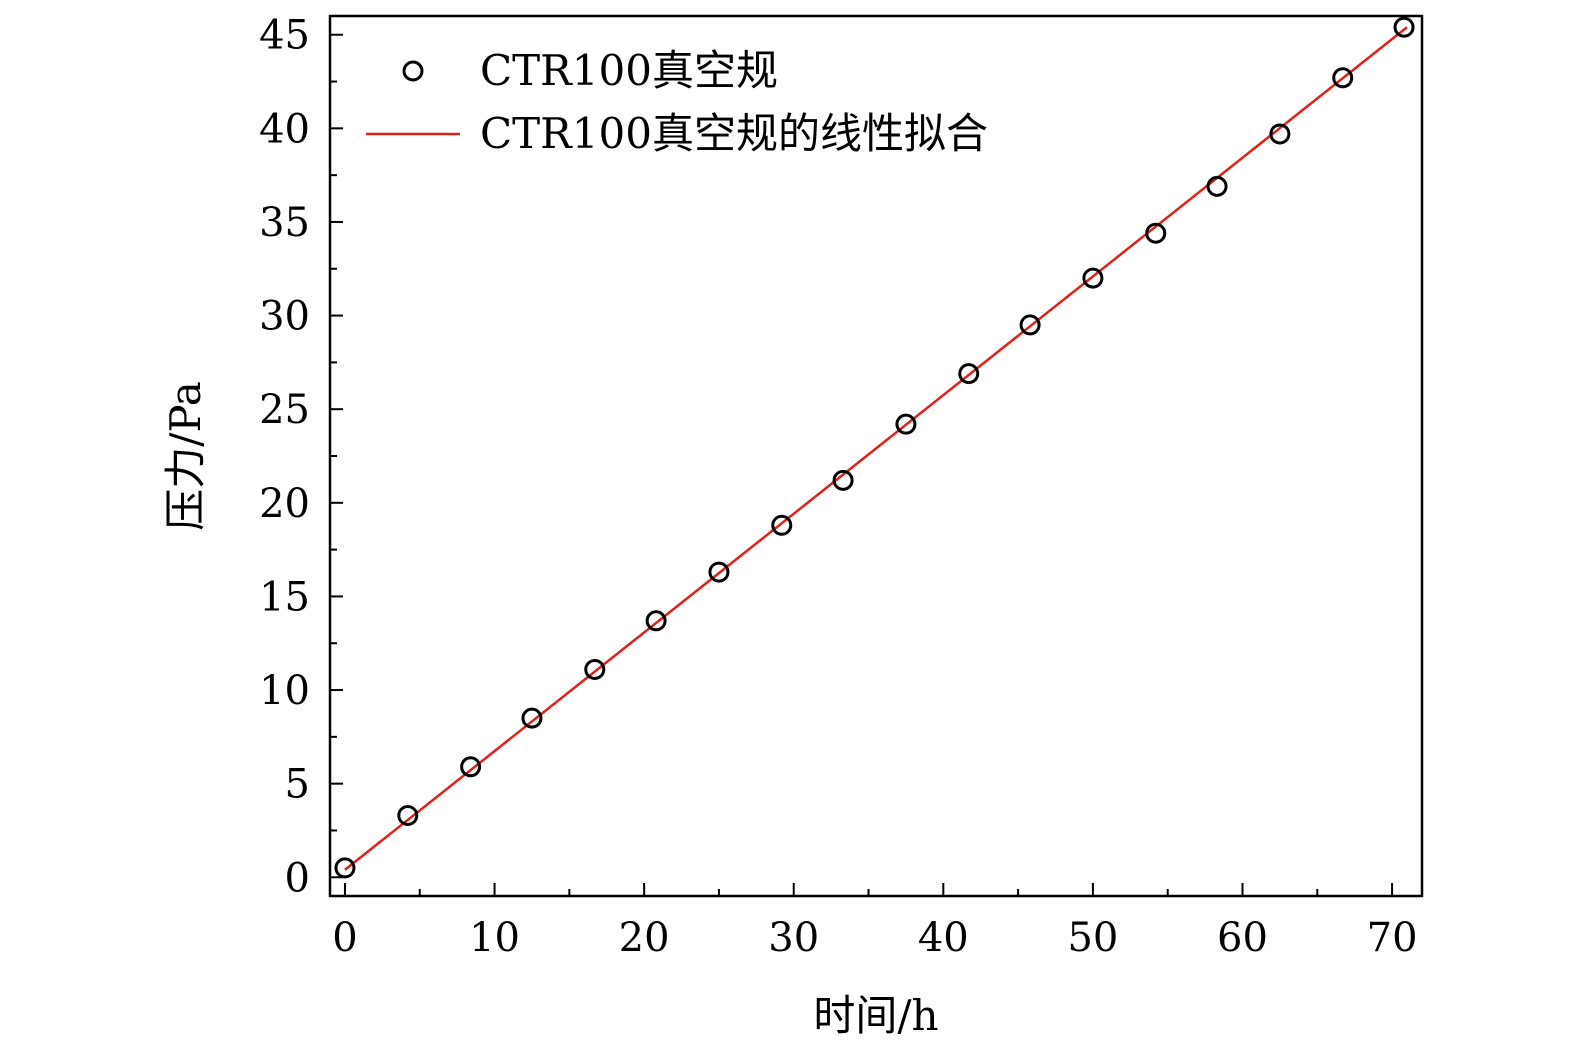 Image resolution: width=1575 pixels, height=1053 pixels. What do you see at coordinates (734, 133) in the screenshot?
I see `legend-label: CTR100真空规的线性拟合` at bounding box center [734, 133].